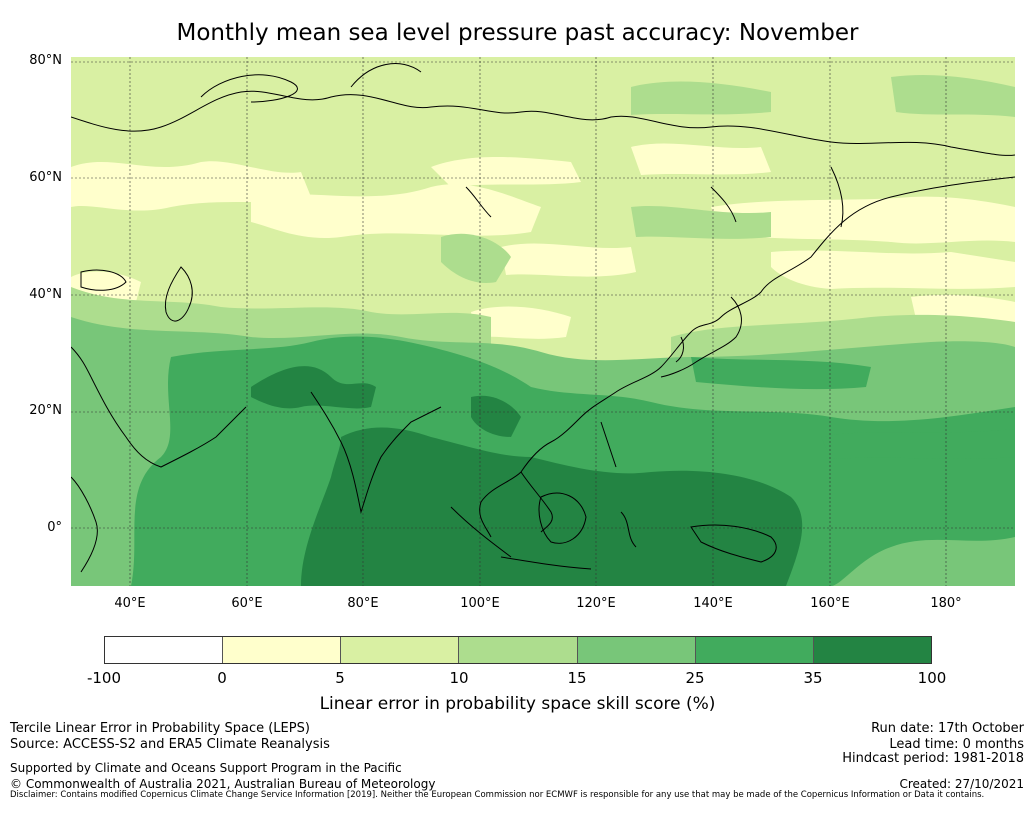  I want to click on lat-label-20n: 20°N, so click(45, 410).